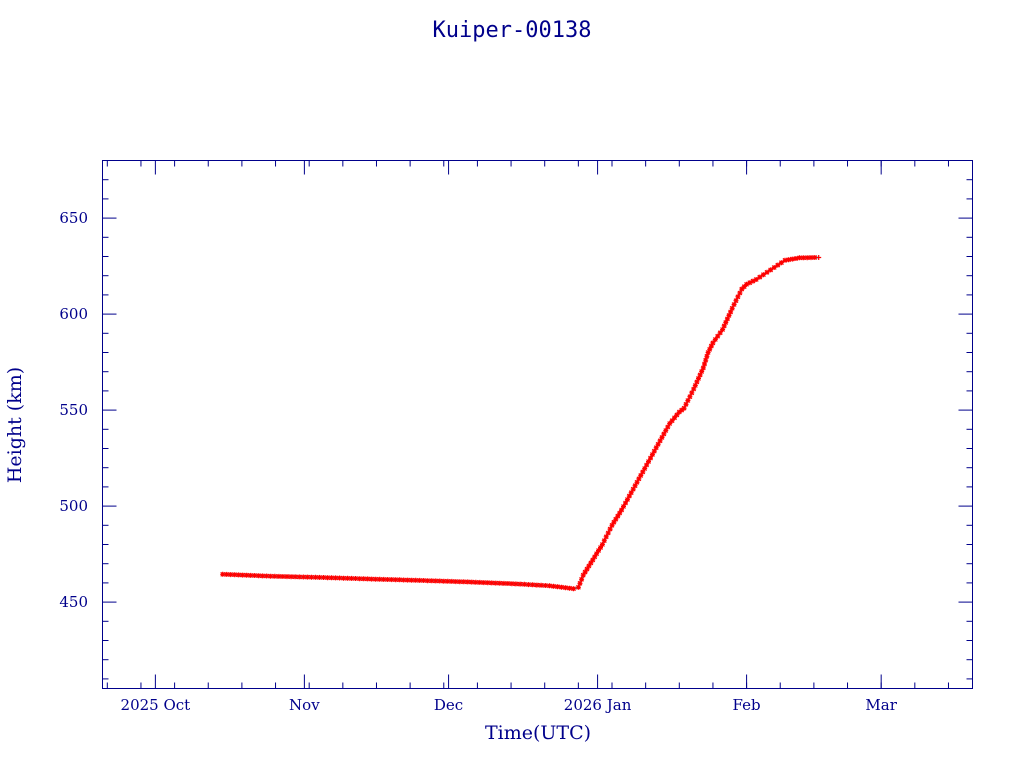 Image resolution: width=1024 pixels, height=768 pixels. I want to click on x-tick-label: Nov, so click(304, 705).